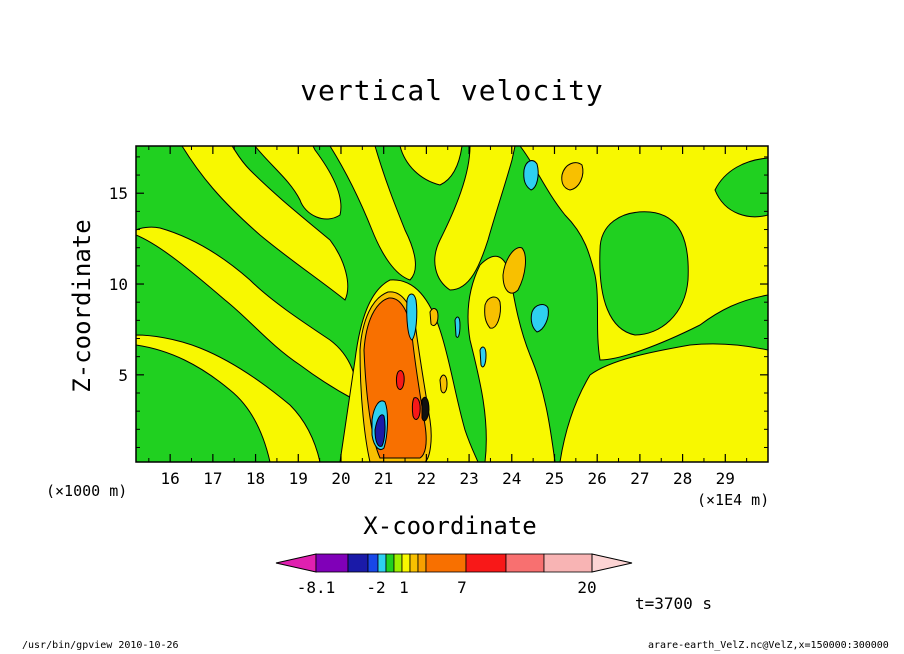 The image size is (904, 654). Describe the element at coordinates (118, 284) in the screenshot. I see `y-tick-label: 10` at that location.